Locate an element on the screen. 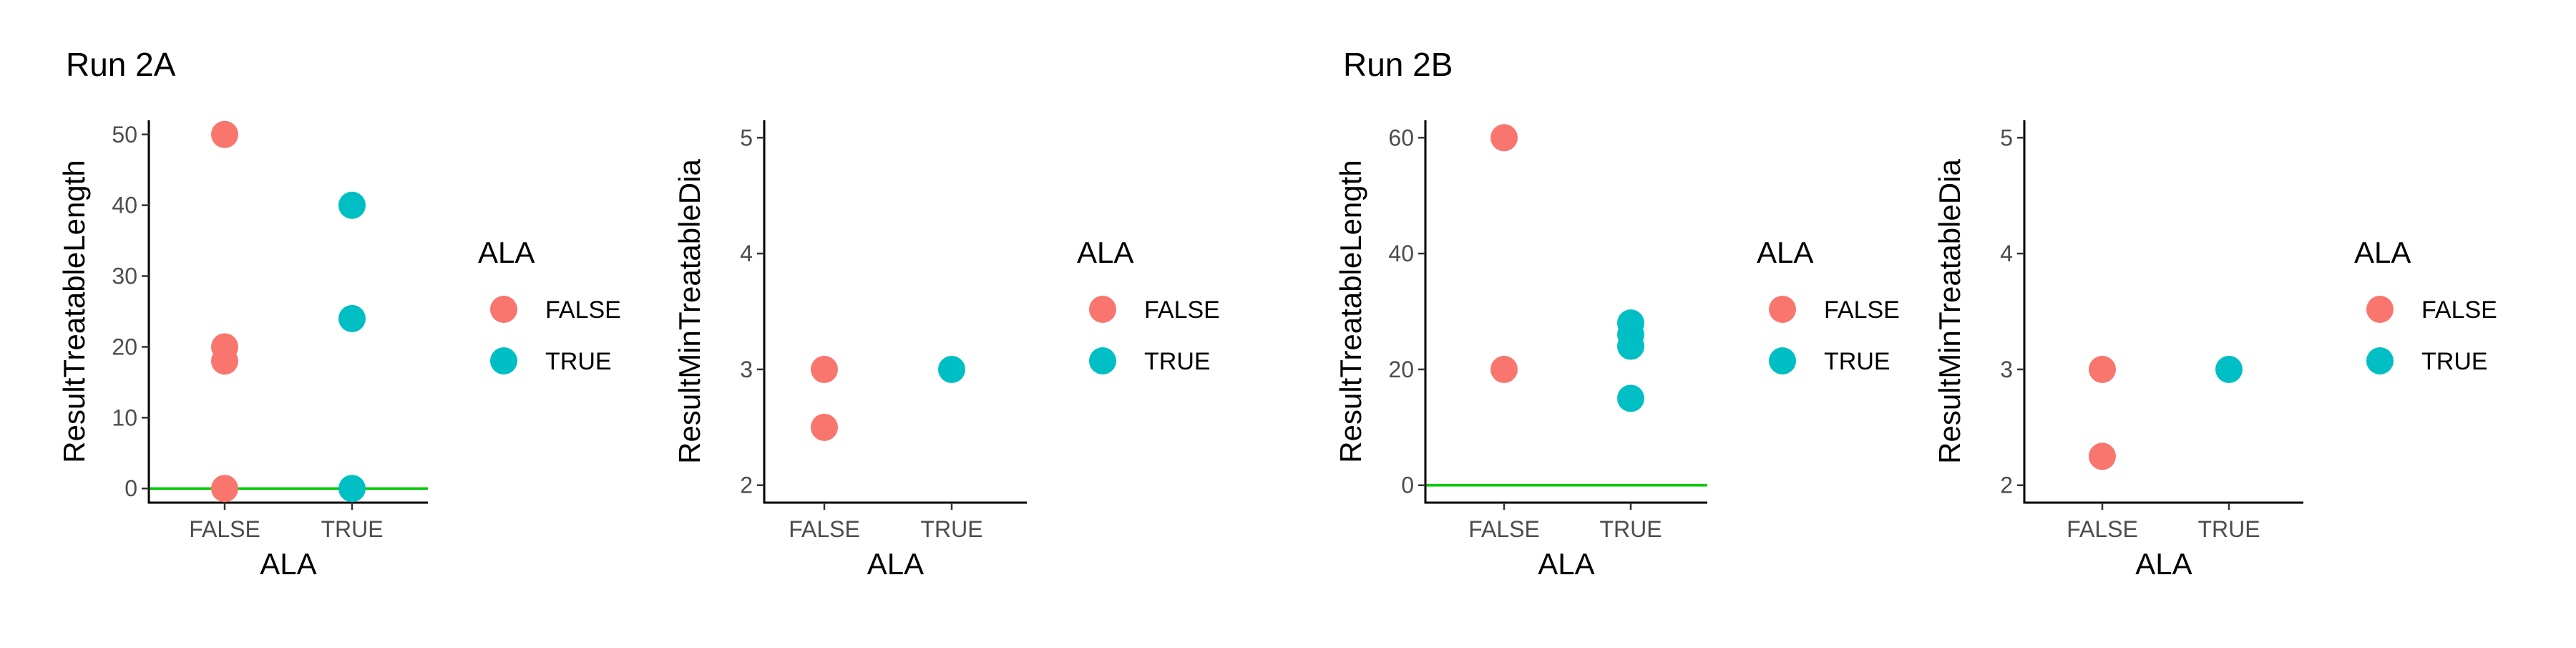 Image resolution: width=2576 pixels, height=648 pixels. panel-1-y-tick-label: 0 is located at coordinates (131, 488).